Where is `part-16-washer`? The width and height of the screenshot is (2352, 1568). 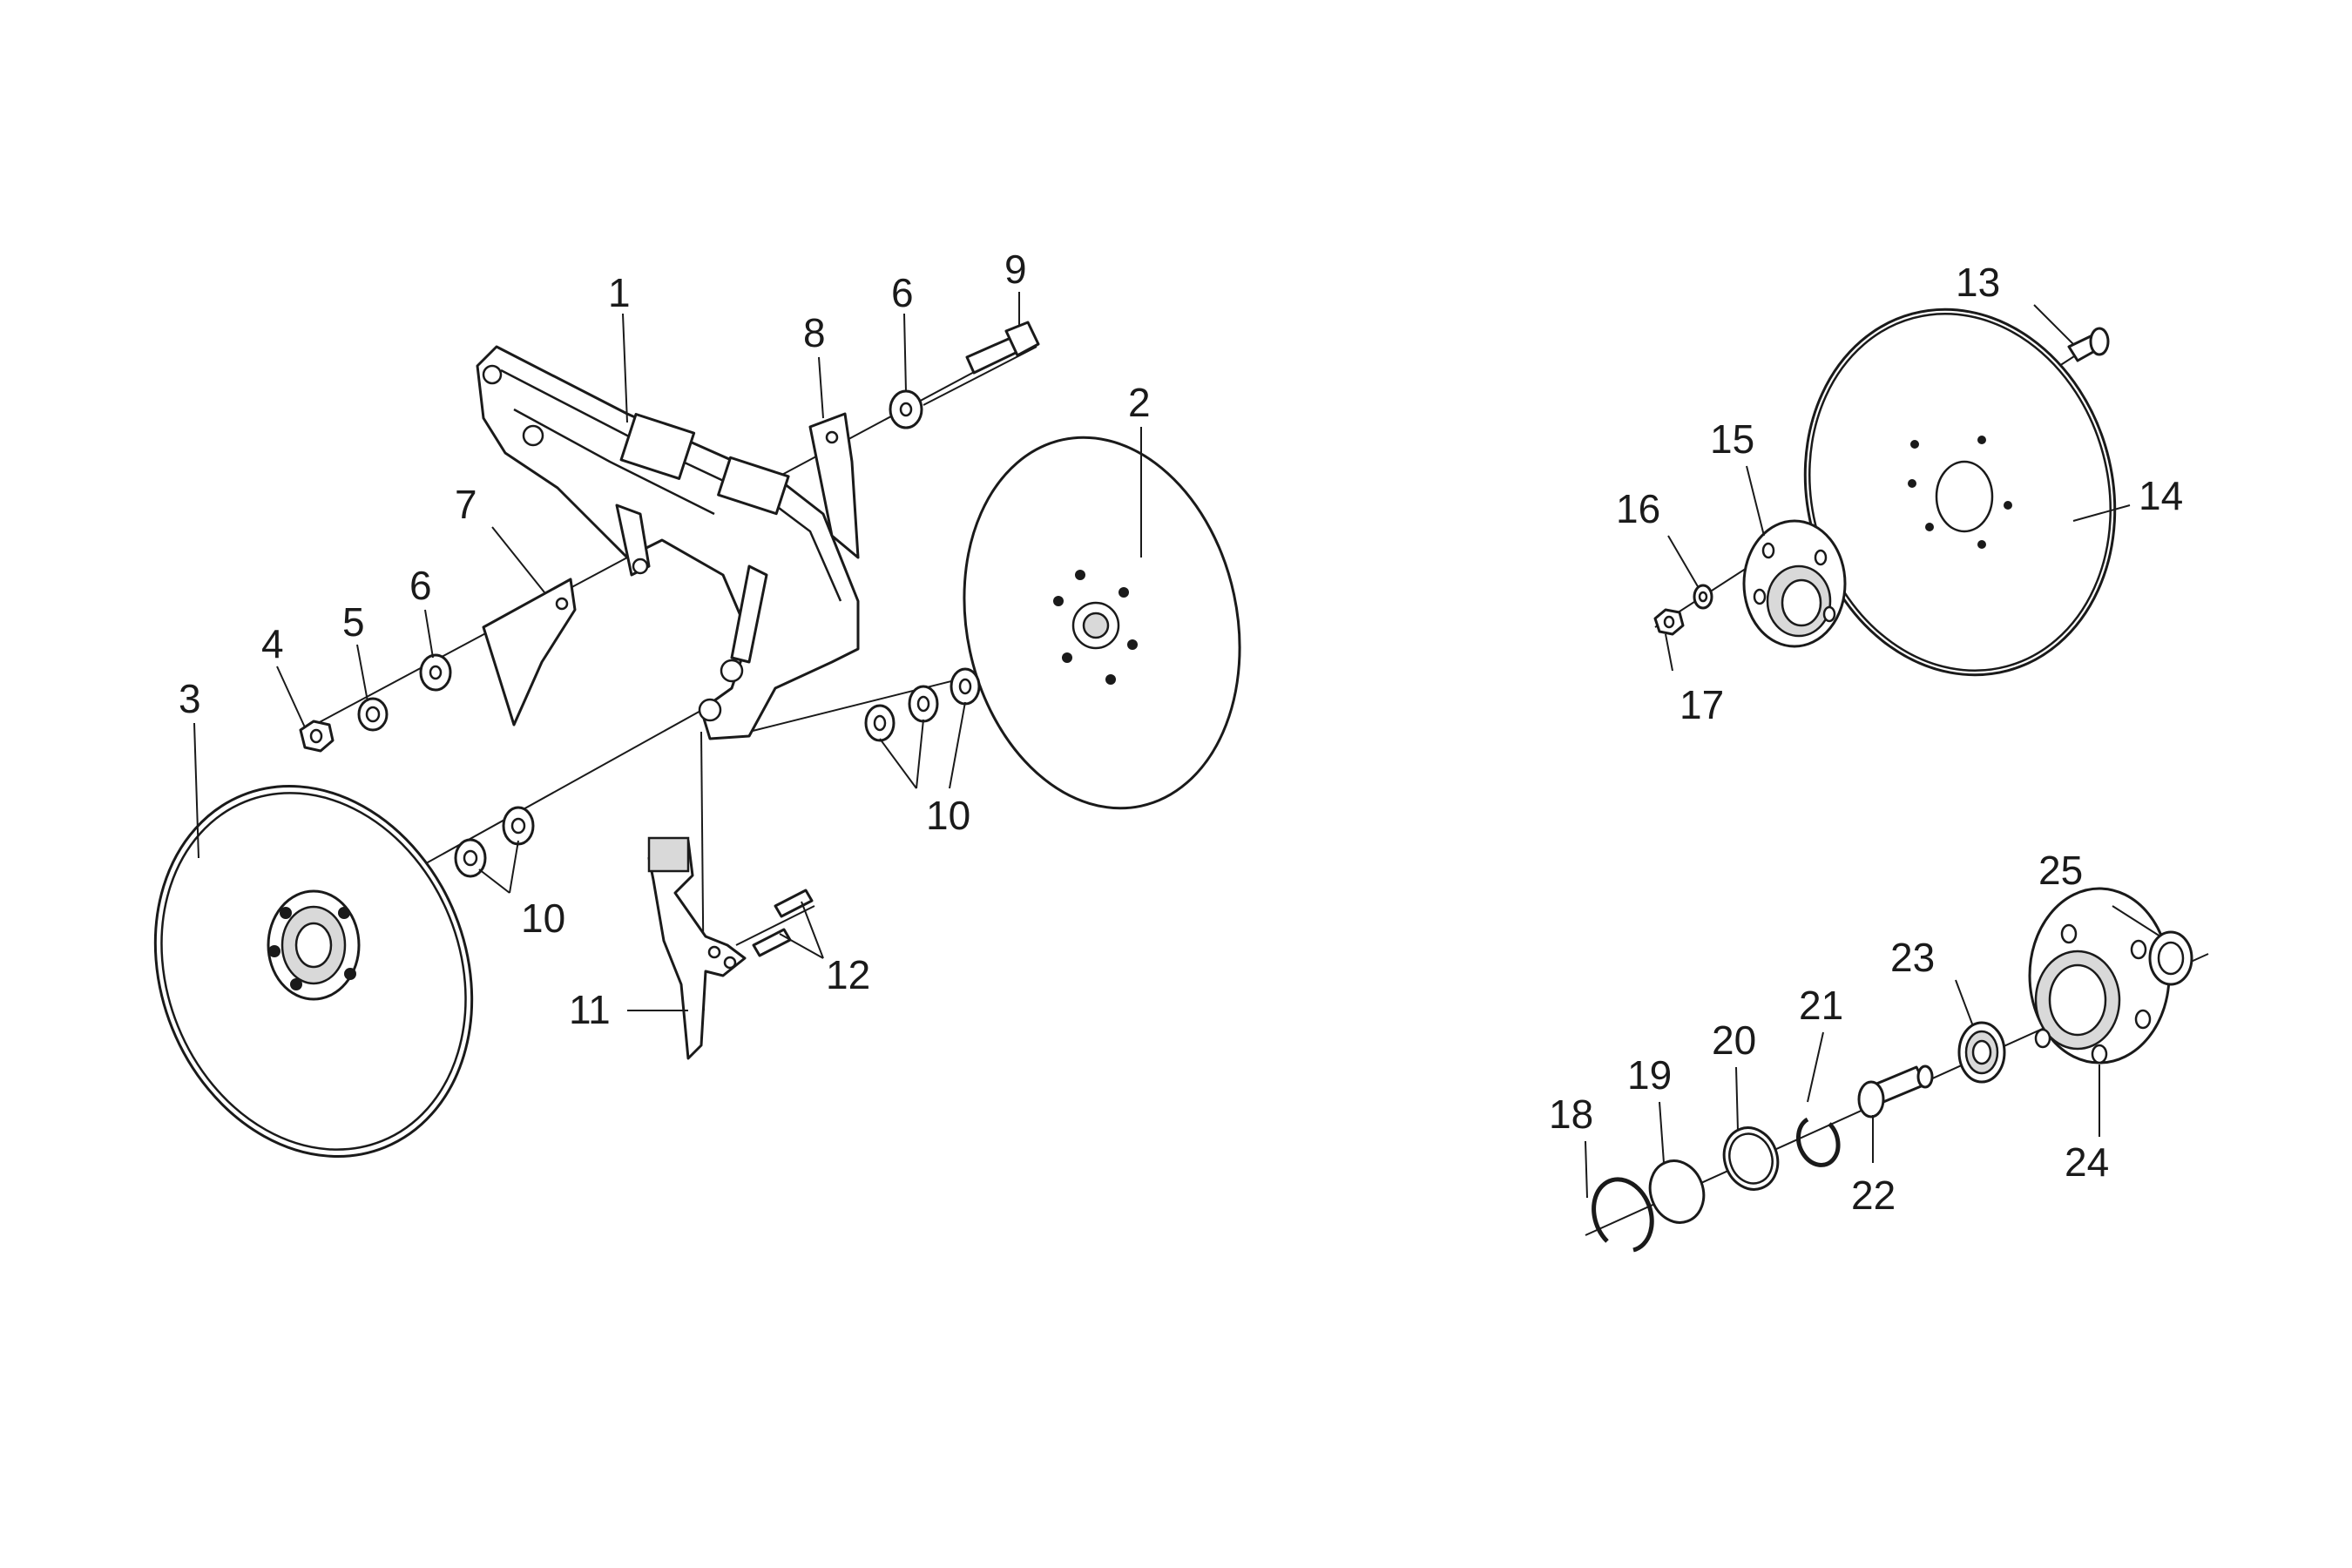 part-16-washer is located at coordinates (1703, 597).